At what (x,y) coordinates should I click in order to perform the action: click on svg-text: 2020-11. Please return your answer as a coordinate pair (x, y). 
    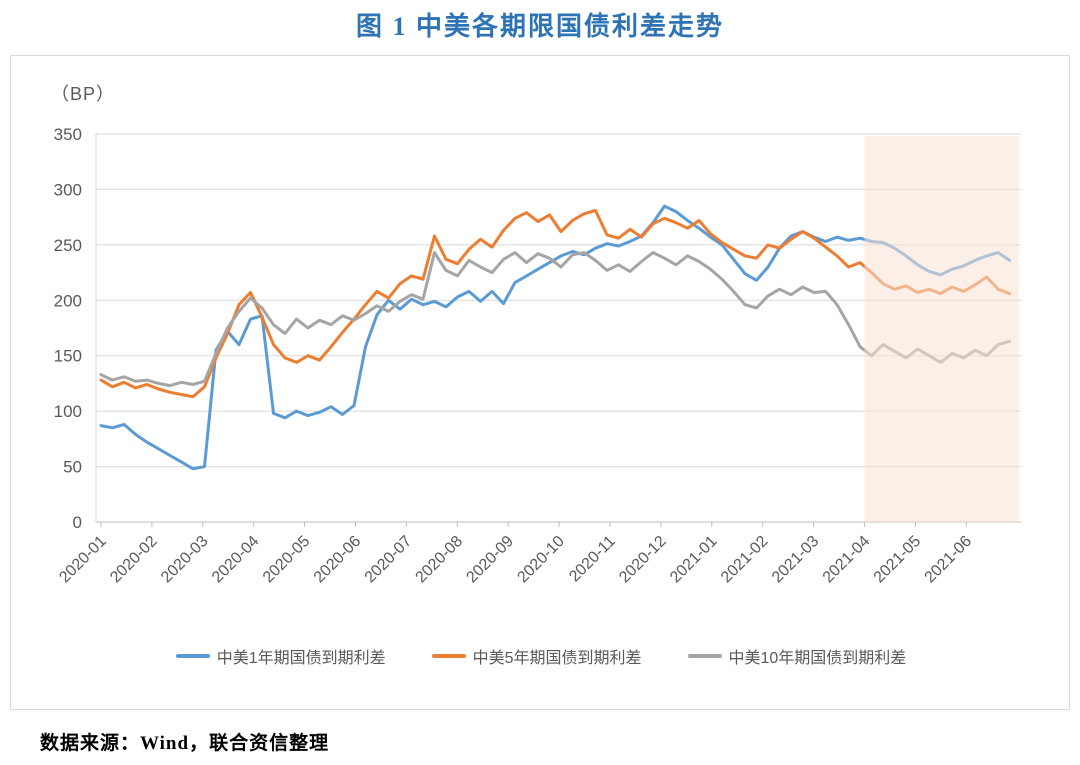
    Looking at the image, I should click on (592, 559).